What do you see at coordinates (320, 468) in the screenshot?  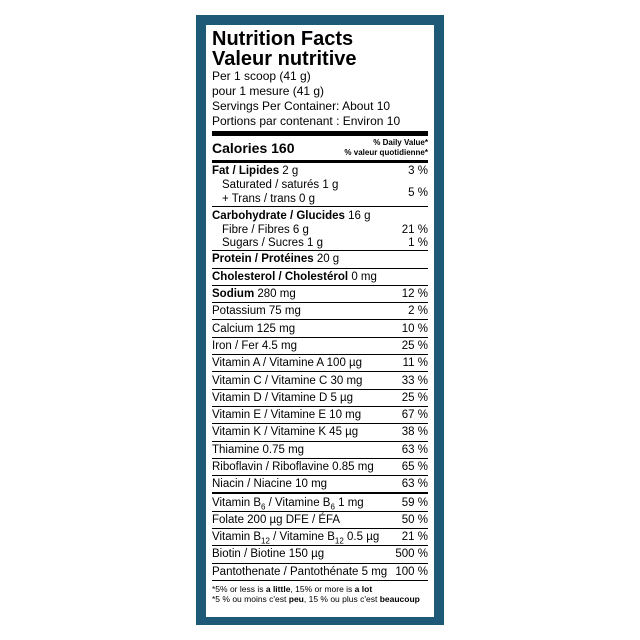 I see `row: Riboflavin / Riboflavine 0.85 mg 65 %` at bounding box center [320, 468].